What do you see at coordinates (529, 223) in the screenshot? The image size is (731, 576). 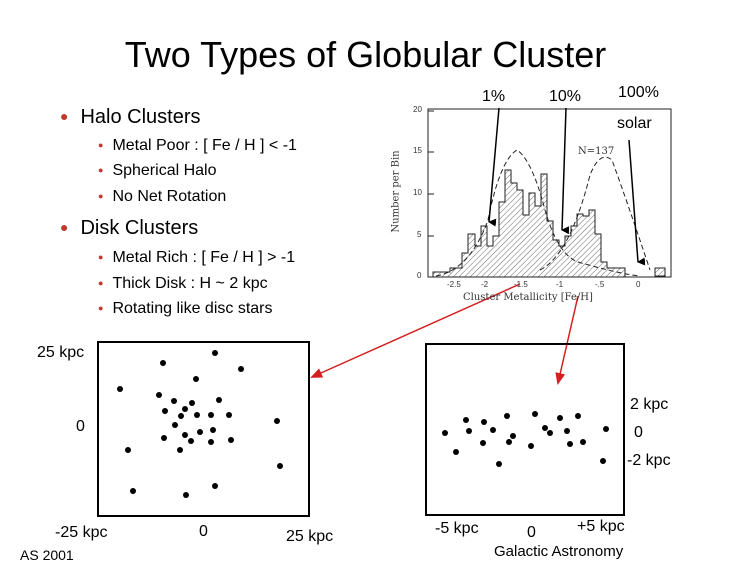 I see `histogram-bars` at bounding box center [529, 223].